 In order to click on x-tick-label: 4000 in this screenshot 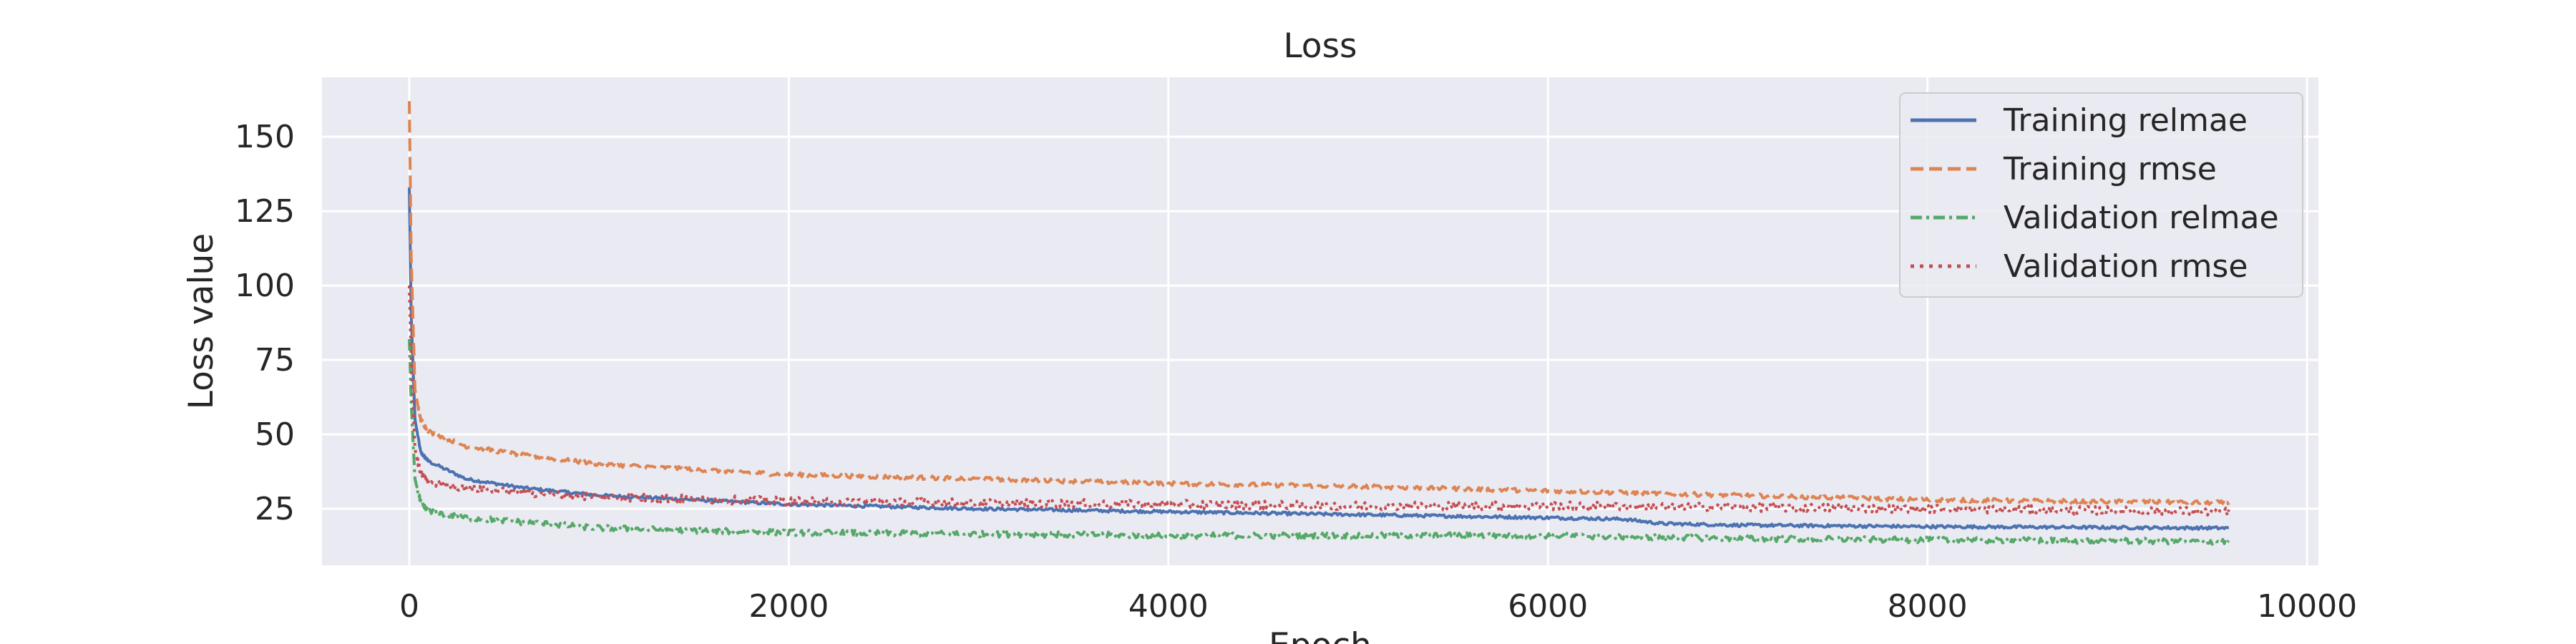, I will do `click(1168, 606)`.